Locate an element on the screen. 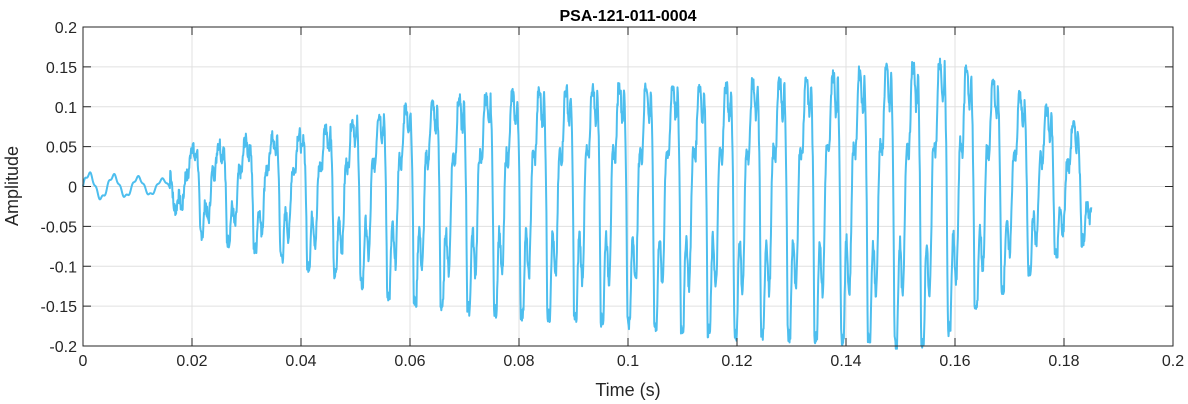 The height and width of the screenshot is (404, 1188). x-tick-label: 0.12 is located at coordinates (736, 361).